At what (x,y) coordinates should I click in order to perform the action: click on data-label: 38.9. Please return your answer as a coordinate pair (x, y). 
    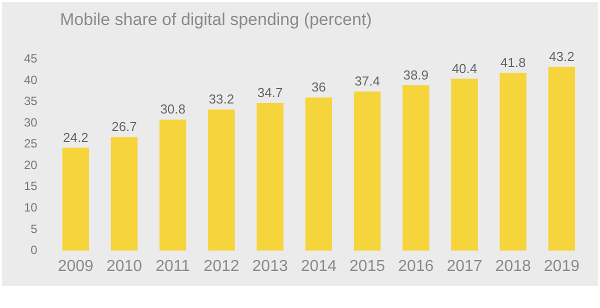
    Looking at the image, I should click on (416, 74).